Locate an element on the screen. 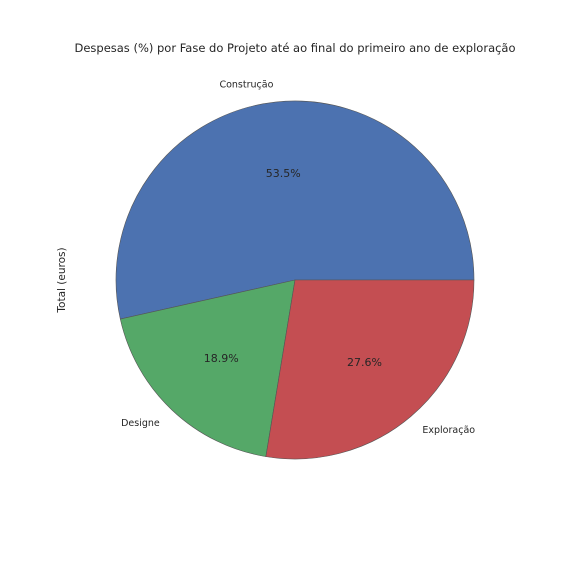 Image resolution: width=576 pixels, height=576 pixels. pie-category-label-1: Construção is located at coordinates (246, 84).